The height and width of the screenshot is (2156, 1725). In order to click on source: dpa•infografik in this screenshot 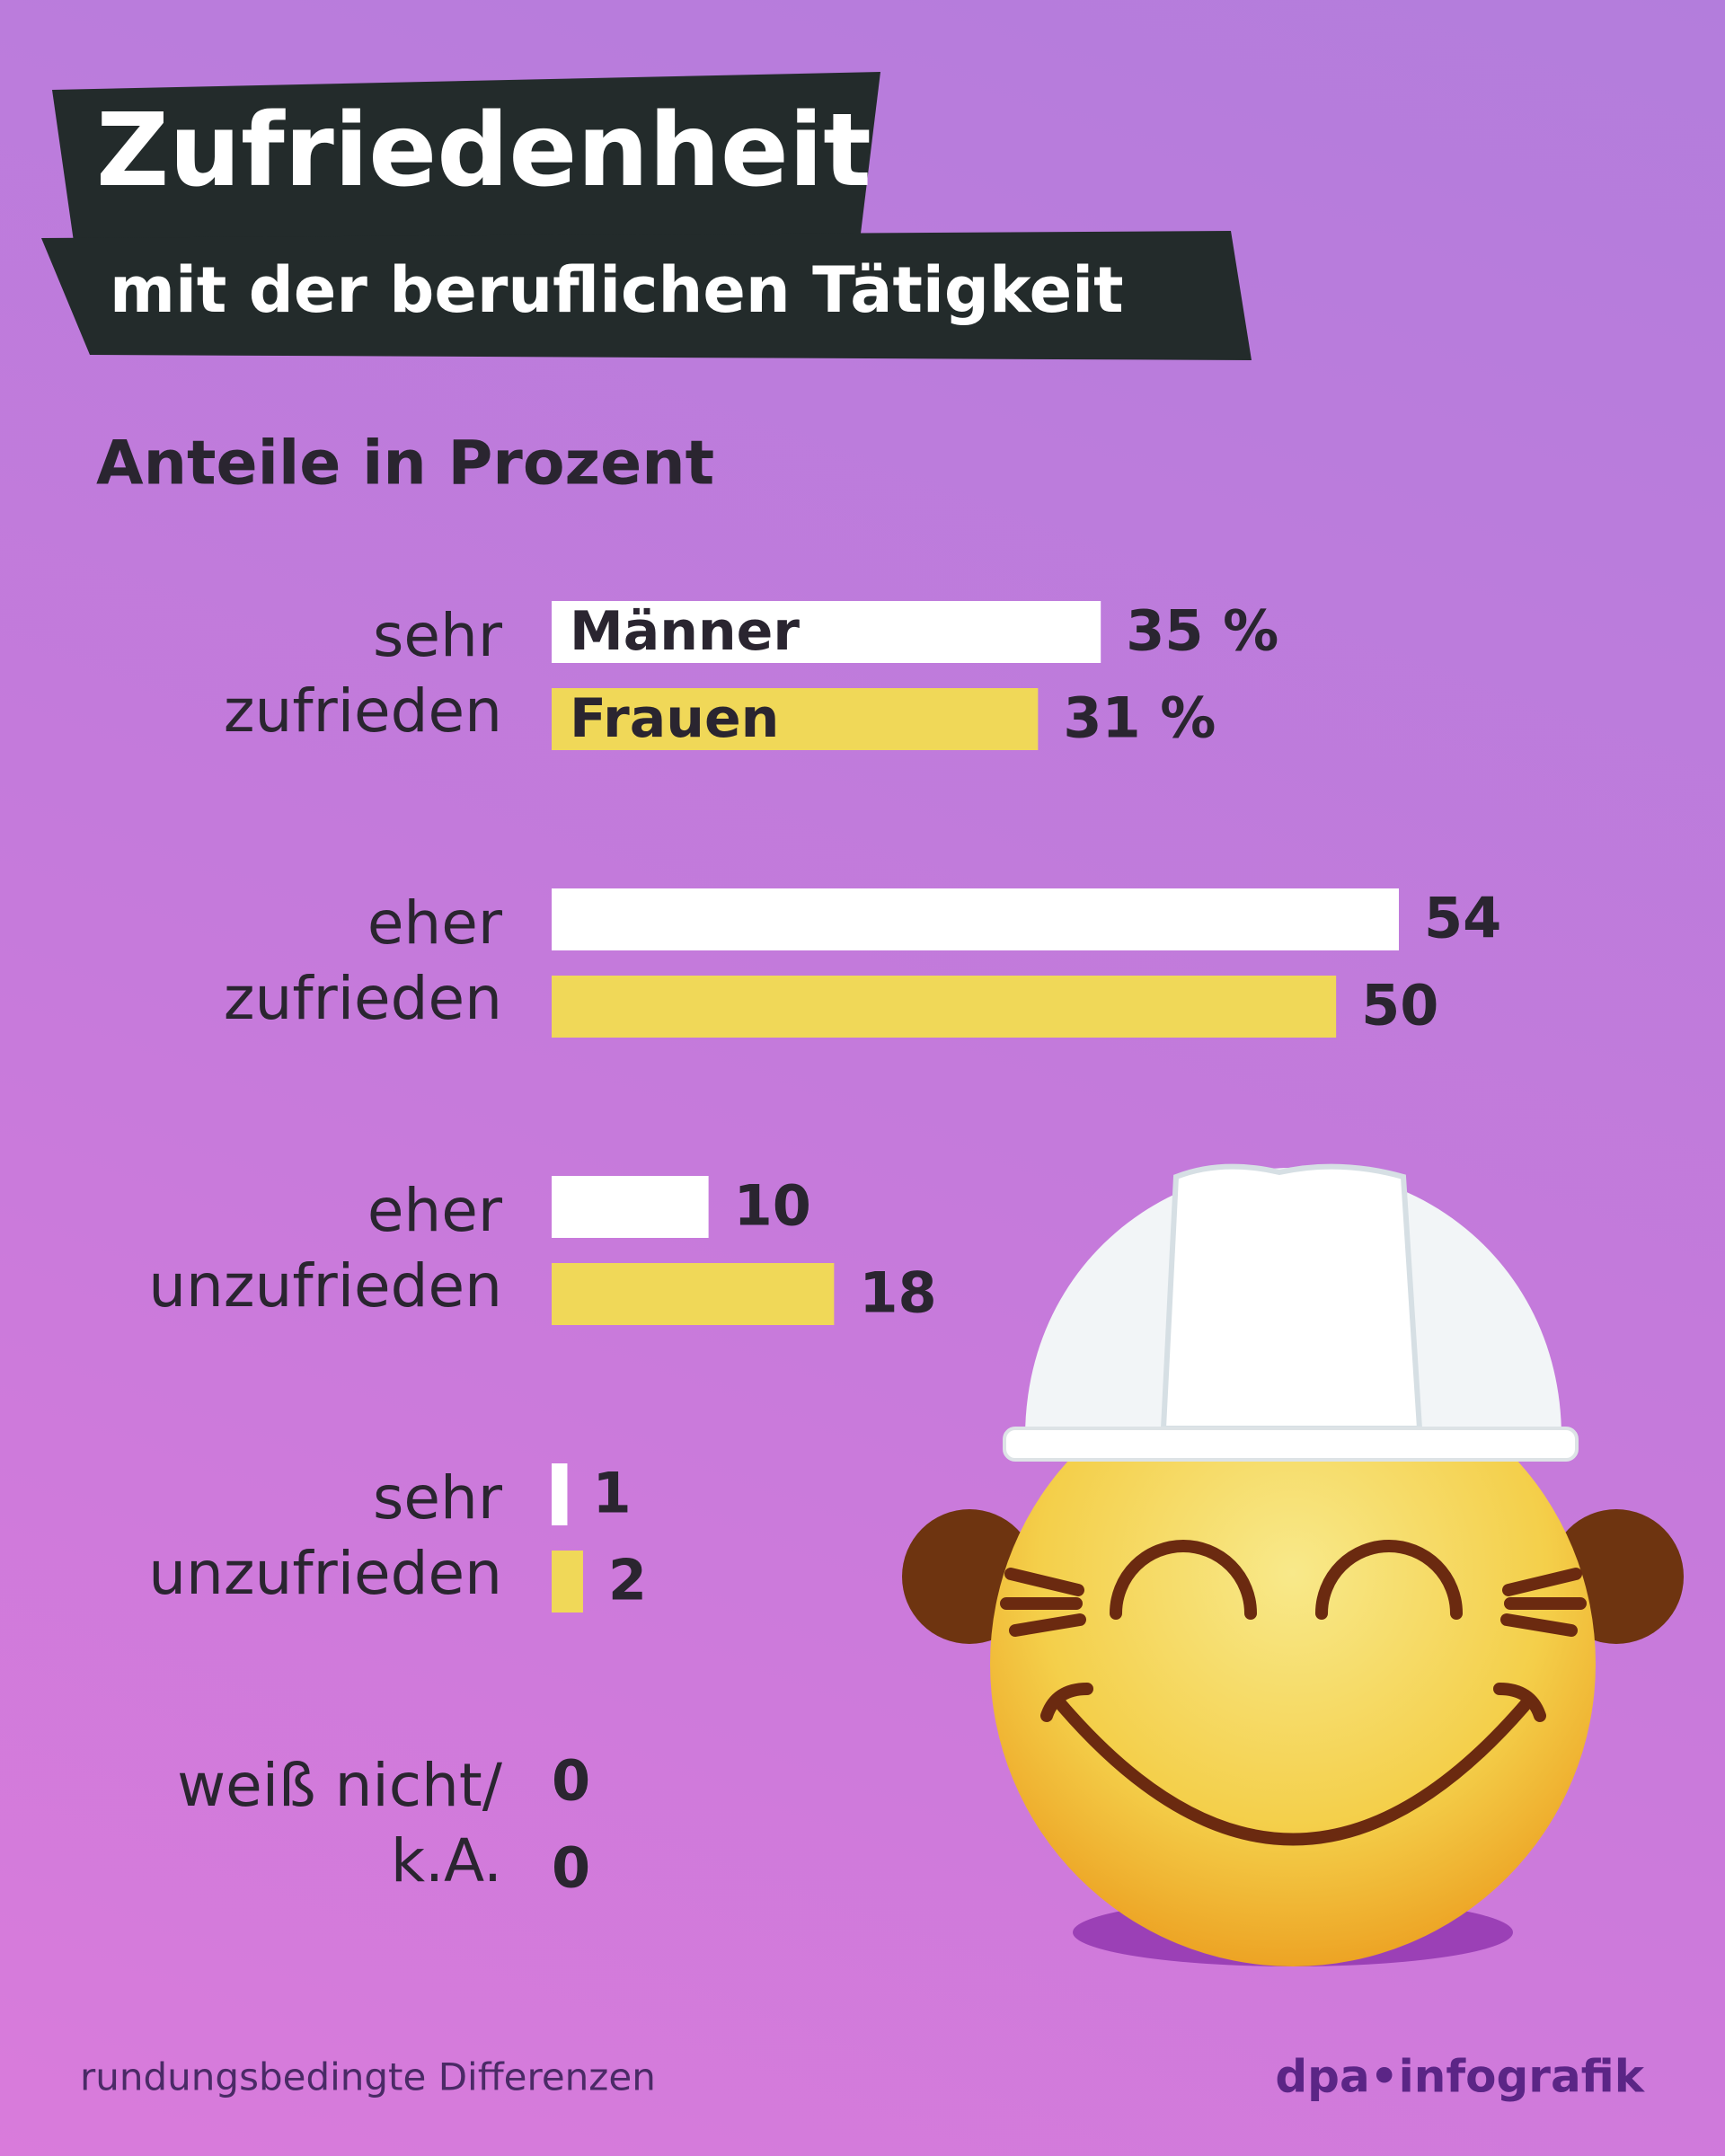, I will do `click(1460, 2077)`.